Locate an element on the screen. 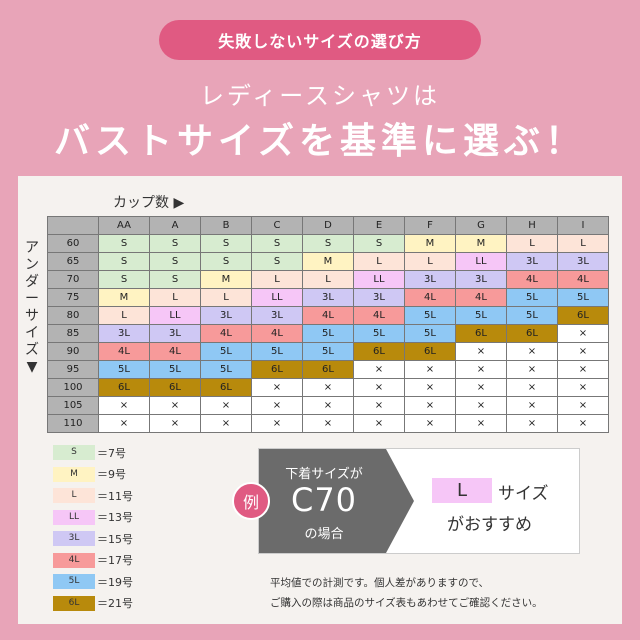 The width and height of the screenshot is (640, 640). table-row: 110 × × × × × × × × × × is located at coordinates (328, 423).